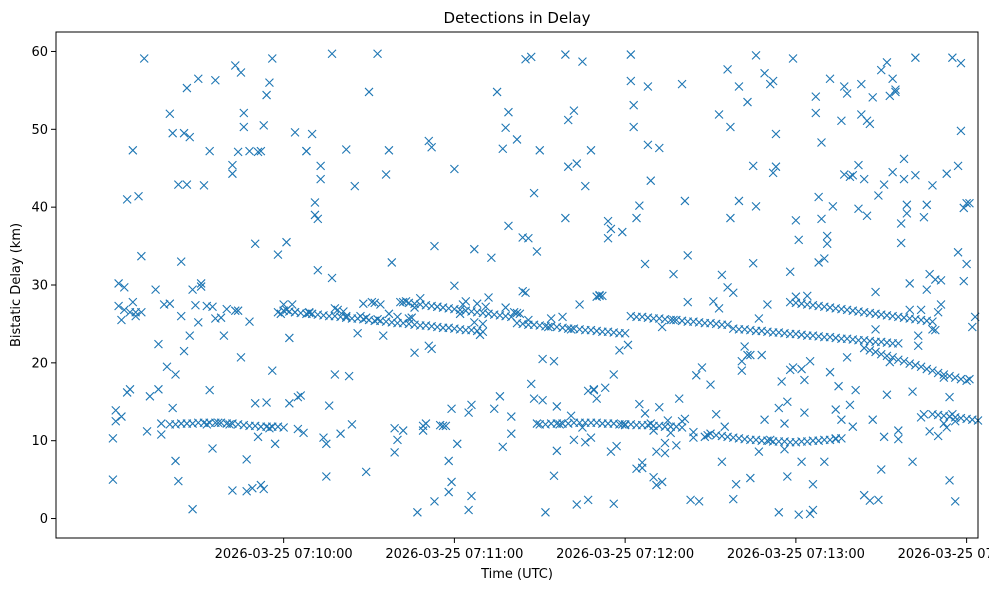 This screenshot has height=590, width=989. What do you see at coordinates (517, 18) in the screenshot?
I see `chart-title: Detections in Delay` at bounding box center [517, 18].